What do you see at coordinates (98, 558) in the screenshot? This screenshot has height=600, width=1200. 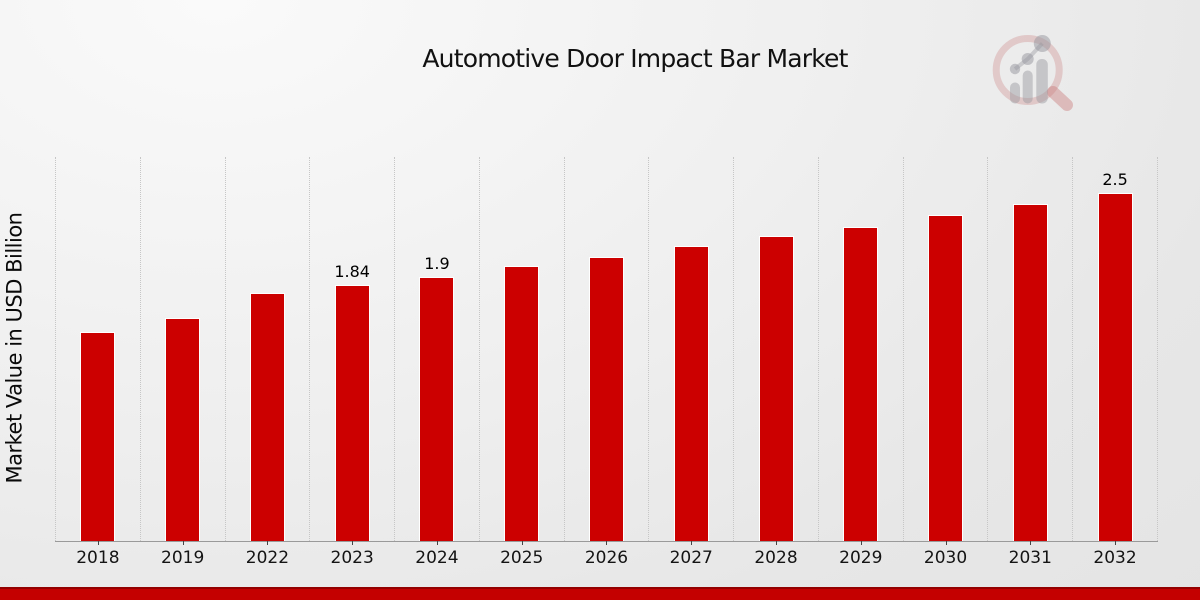 I see `x-tick-label-2018: 2018` at bounding box center [98, 558].